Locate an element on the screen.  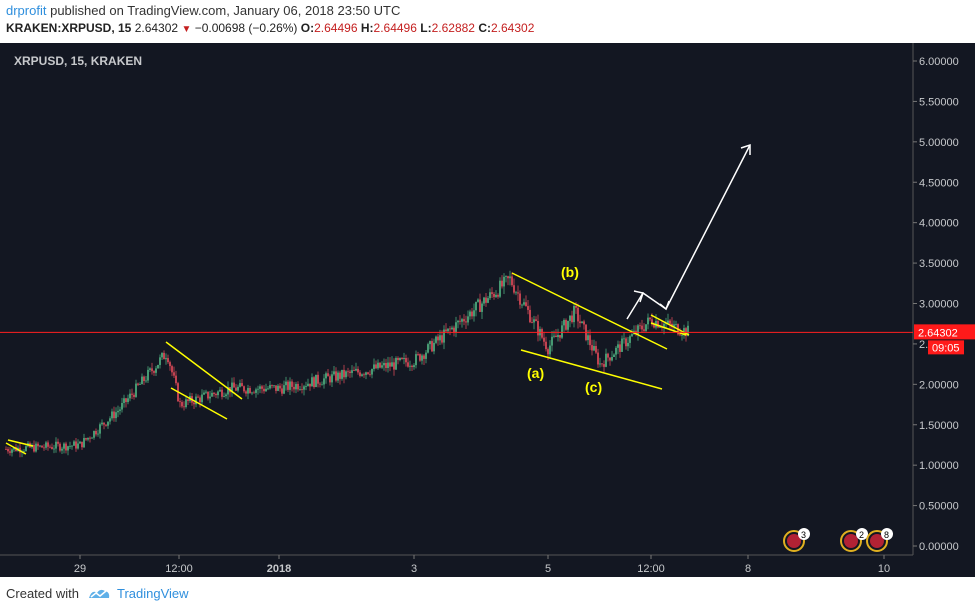
badge-count: 2 is located at coordinates (861, 535).